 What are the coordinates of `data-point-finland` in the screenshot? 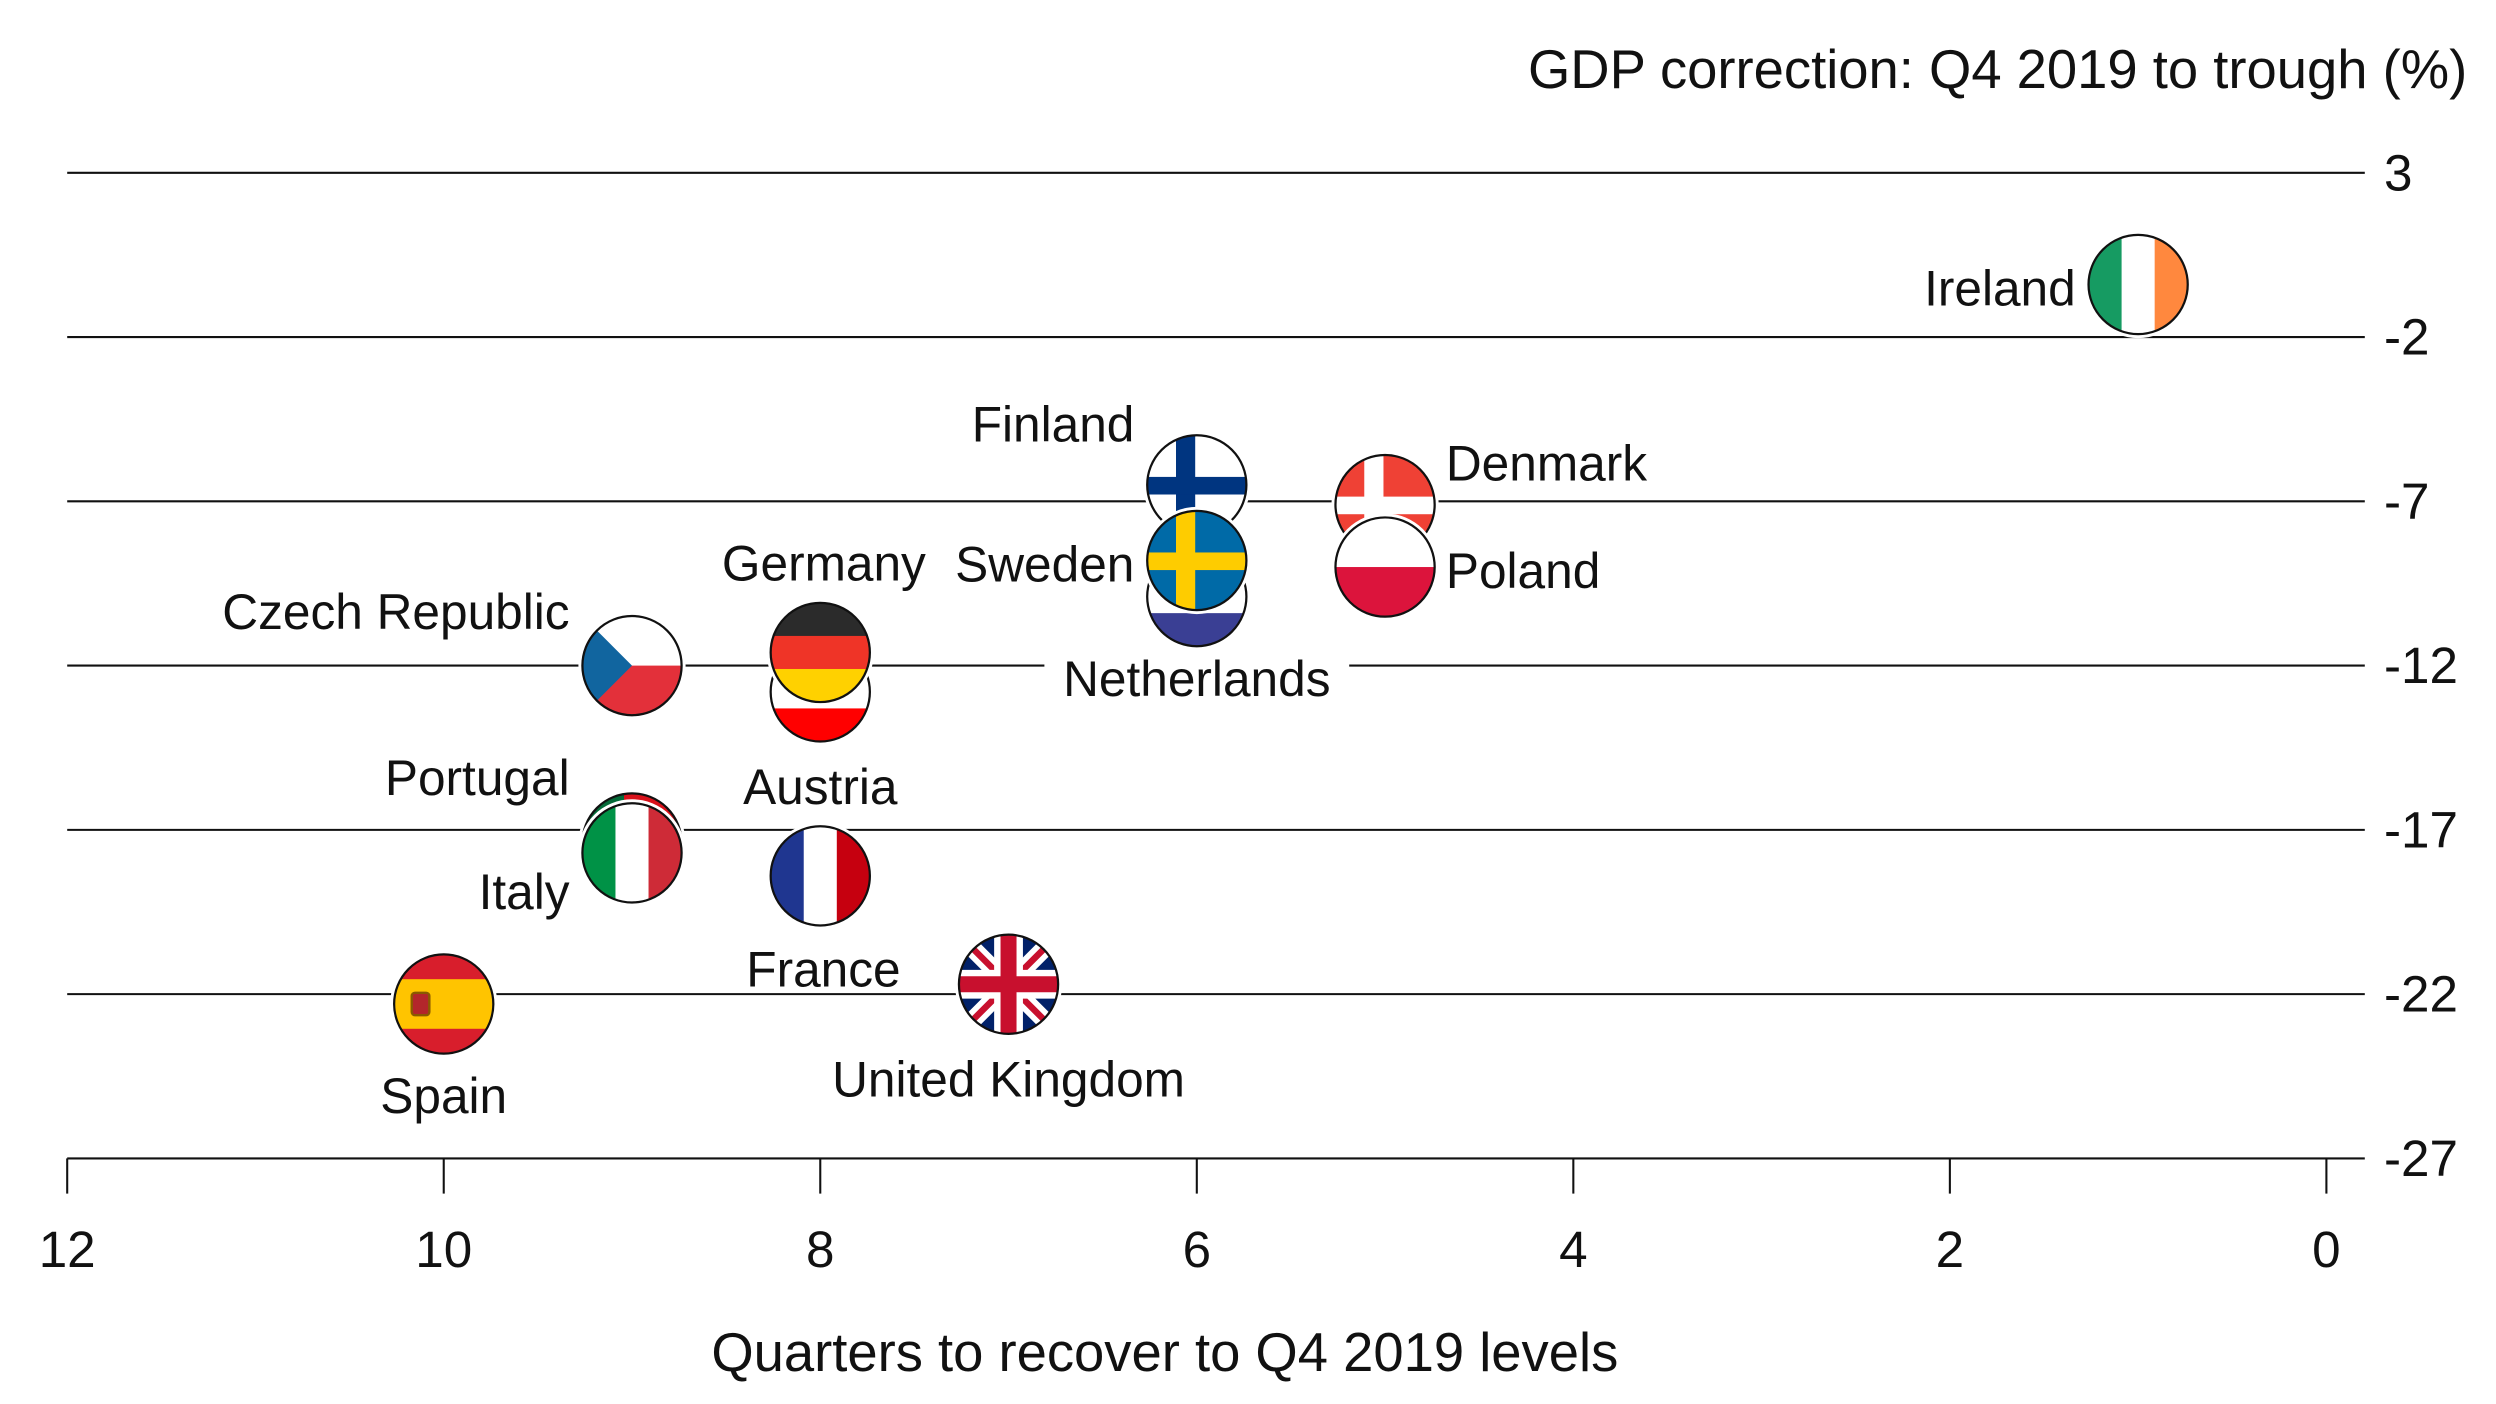 It's located at (1197, 485).